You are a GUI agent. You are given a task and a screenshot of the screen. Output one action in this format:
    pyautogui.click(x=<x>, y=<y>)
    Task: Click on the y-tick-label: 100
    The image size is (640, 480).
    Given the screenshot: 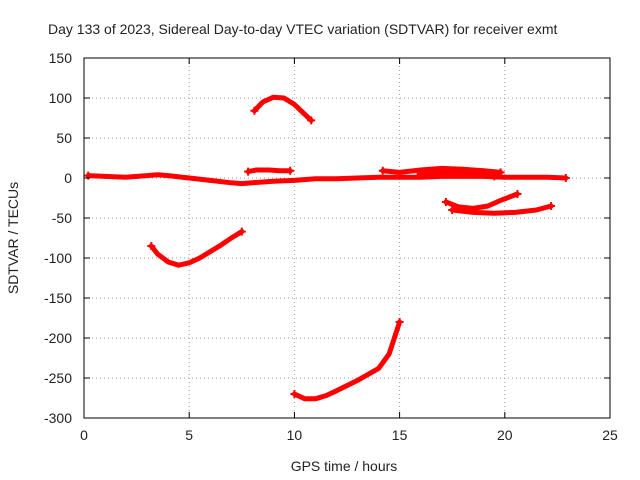 What is the action you would take?
    pyautogui.click(x=61, y=98)
    